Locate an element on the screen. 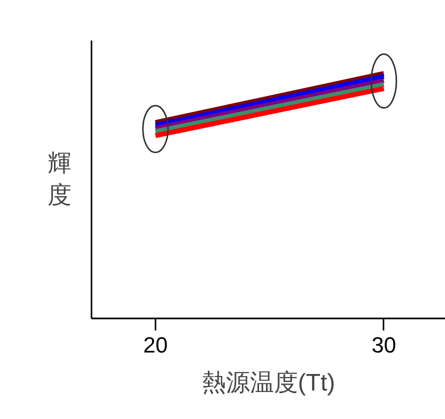  x-tick-label: 20 is located at coordinates (155, 345).